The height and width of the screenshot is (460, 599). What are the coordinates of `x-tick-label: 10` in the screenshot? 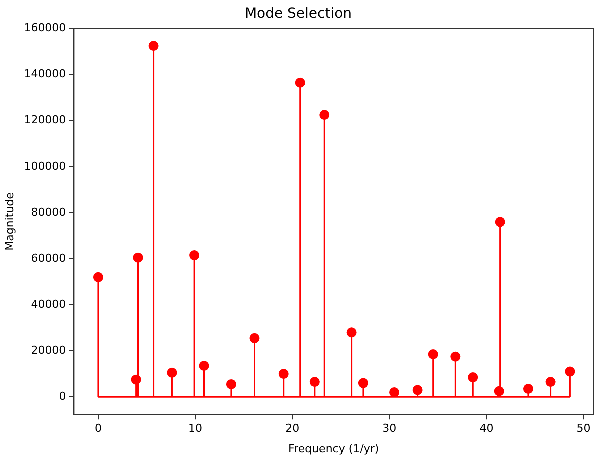 It's located at (195, 429).